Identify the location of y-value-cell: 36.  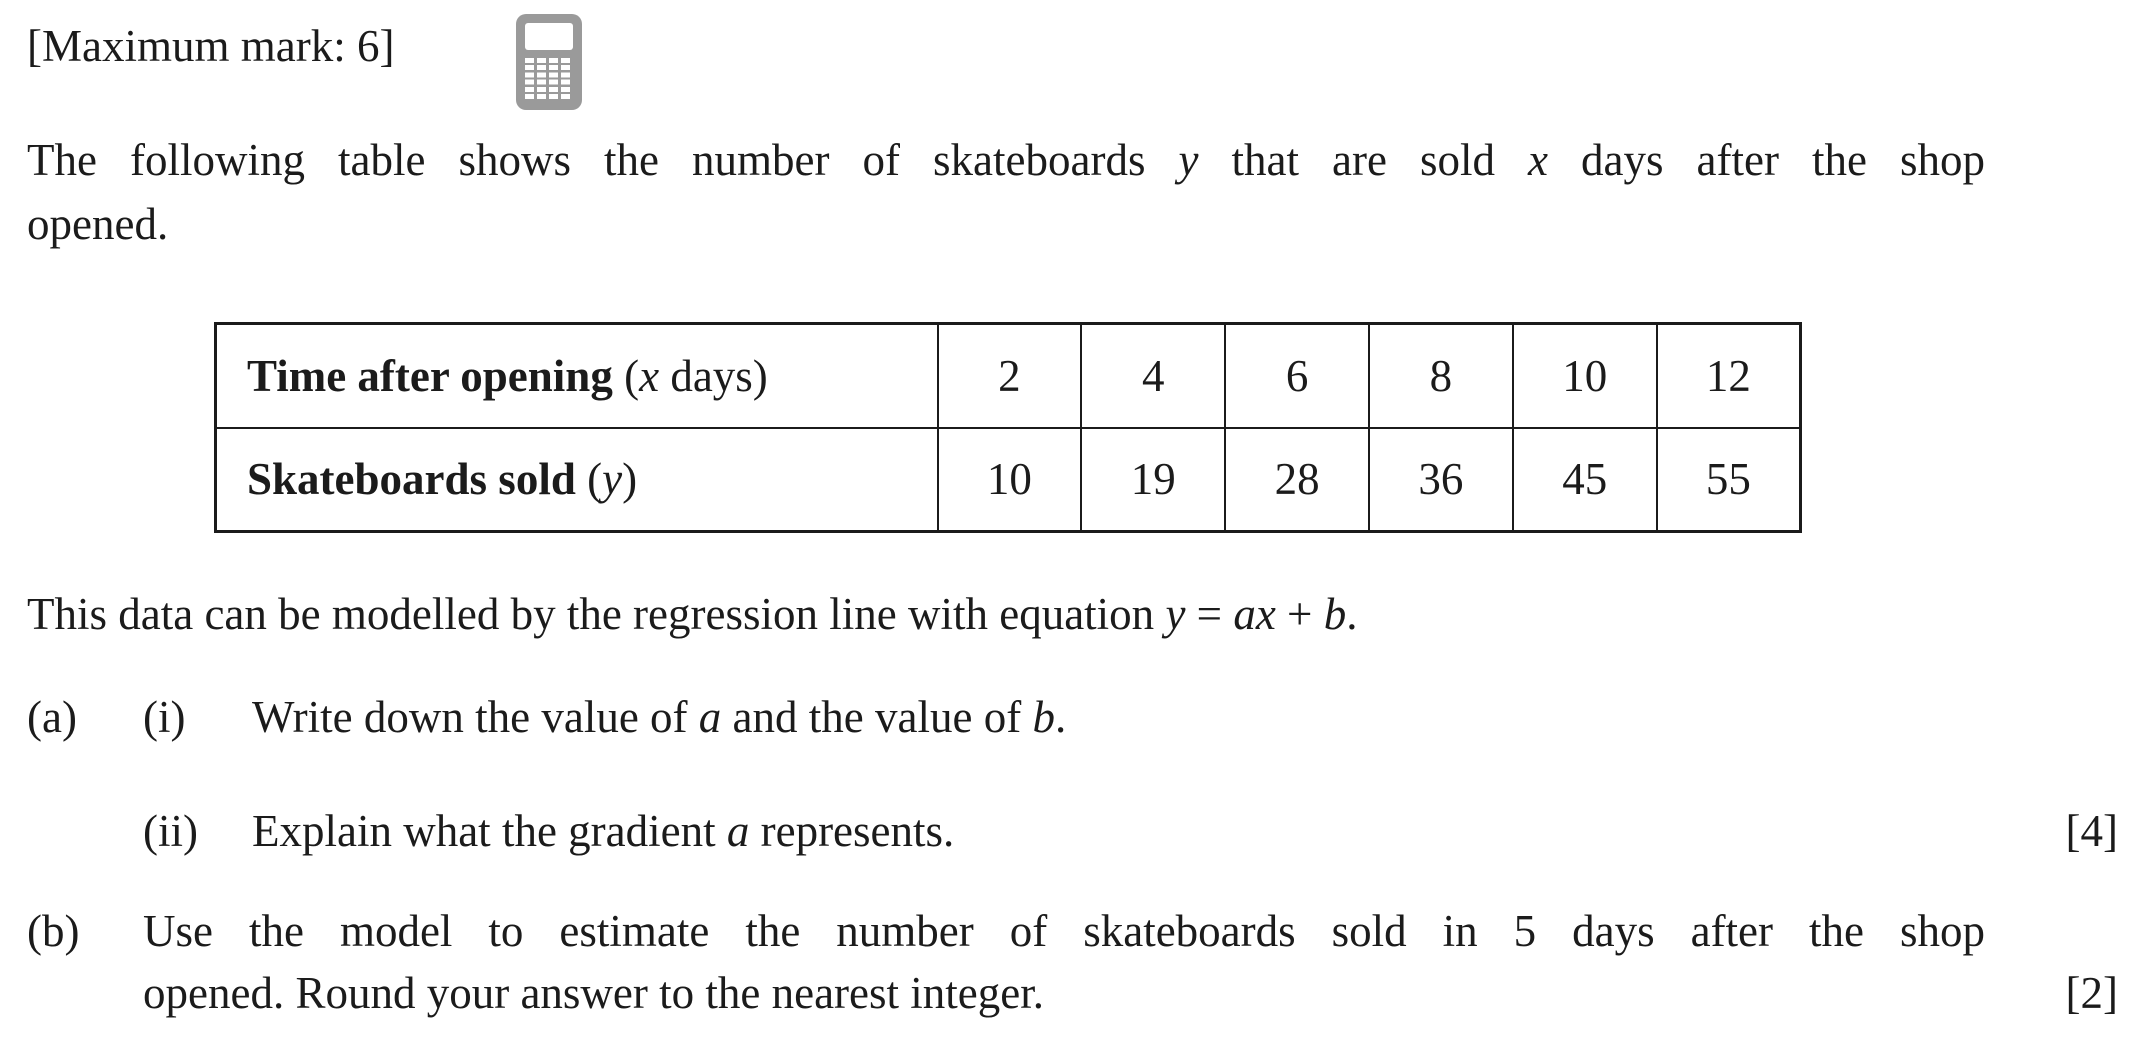
(1440, 479).